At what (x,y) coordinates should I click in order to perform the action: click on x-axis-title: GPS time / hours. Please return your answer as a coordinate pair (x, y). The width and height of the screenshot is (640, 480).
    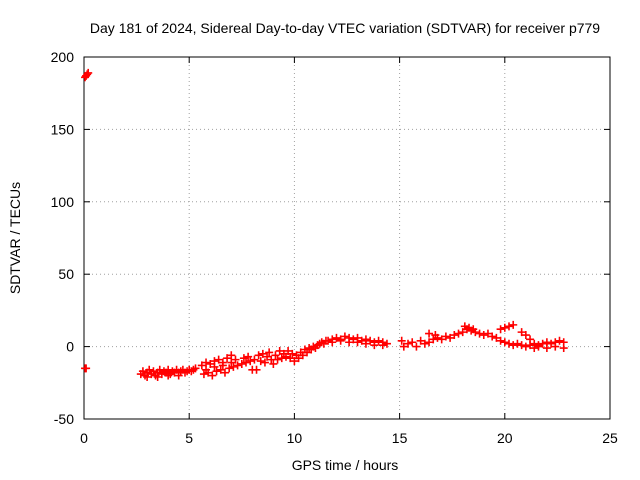
    Looking at the image, I should click on (345, 465).